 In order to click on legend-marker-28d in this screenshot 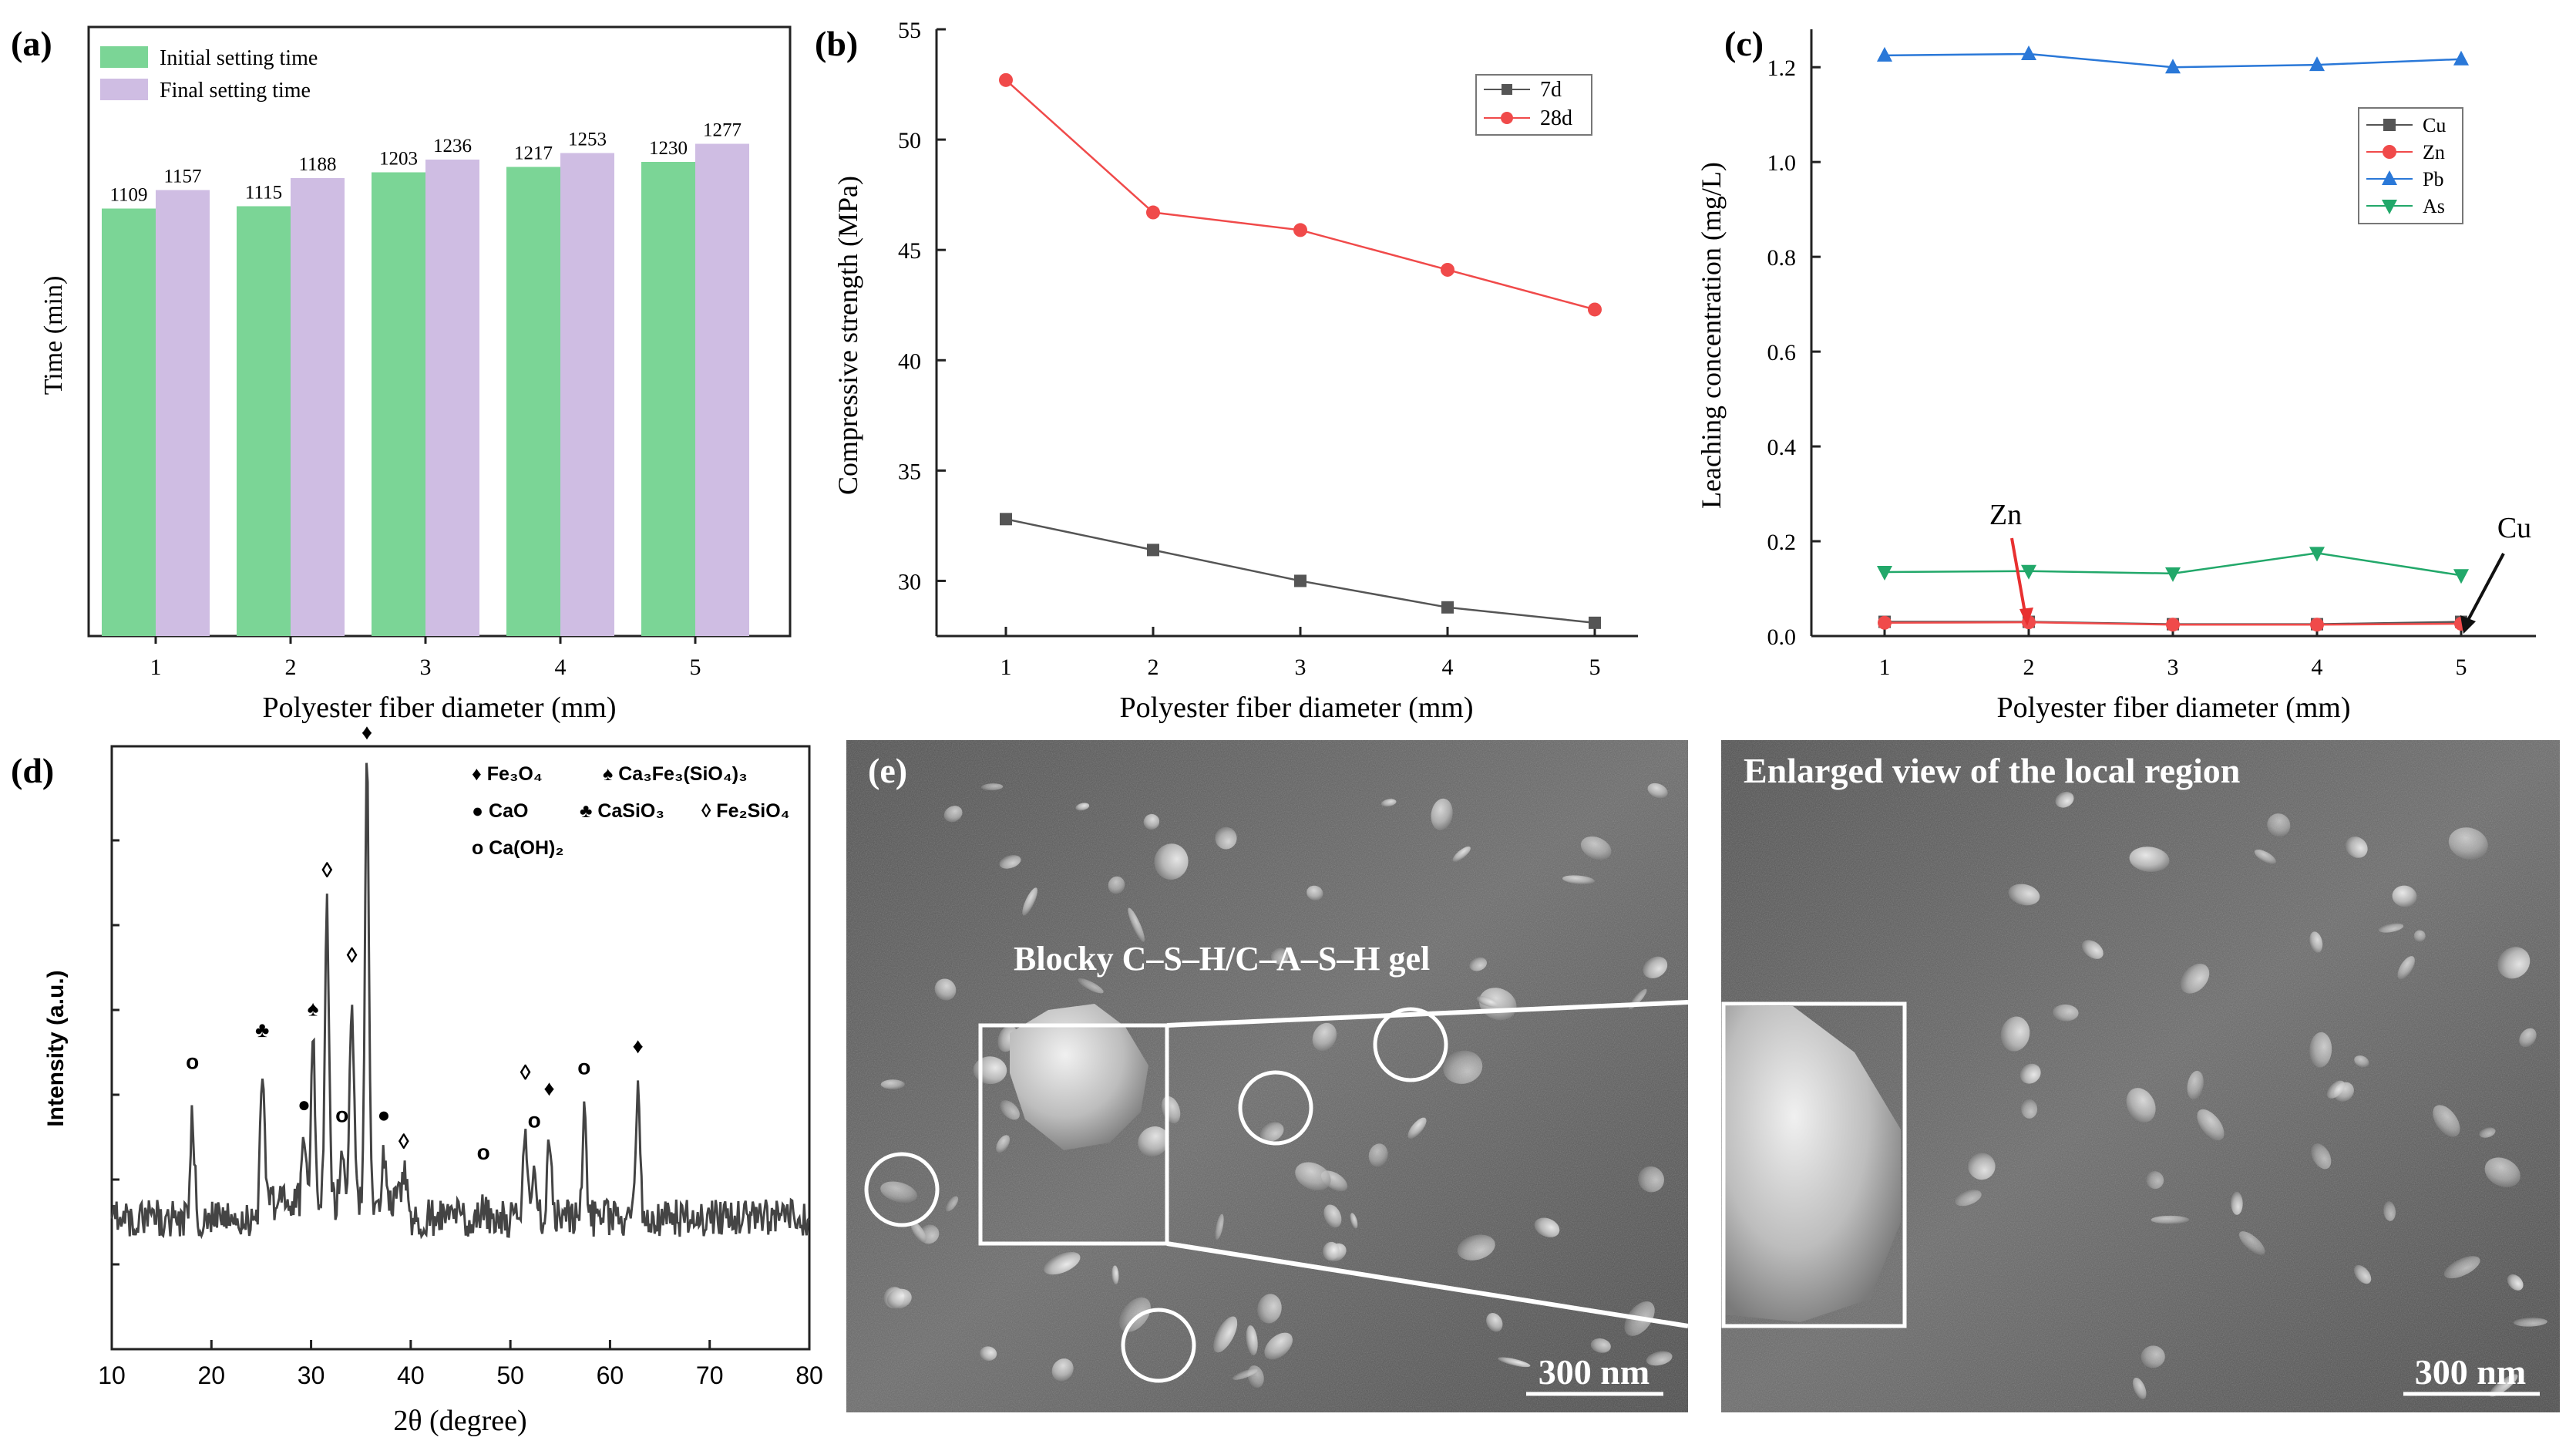, I will do `click(1507, 118)`.